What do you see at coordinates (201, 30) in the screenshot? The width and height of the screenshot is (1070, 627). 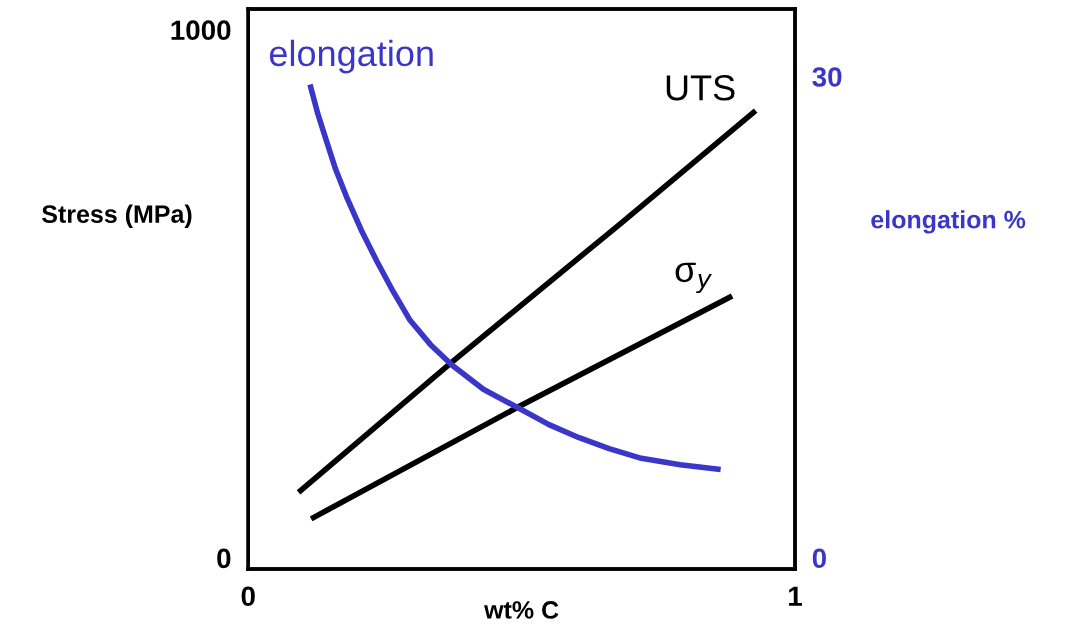 I see `y-tick-label: 1000` at bounding box center [201, 30].